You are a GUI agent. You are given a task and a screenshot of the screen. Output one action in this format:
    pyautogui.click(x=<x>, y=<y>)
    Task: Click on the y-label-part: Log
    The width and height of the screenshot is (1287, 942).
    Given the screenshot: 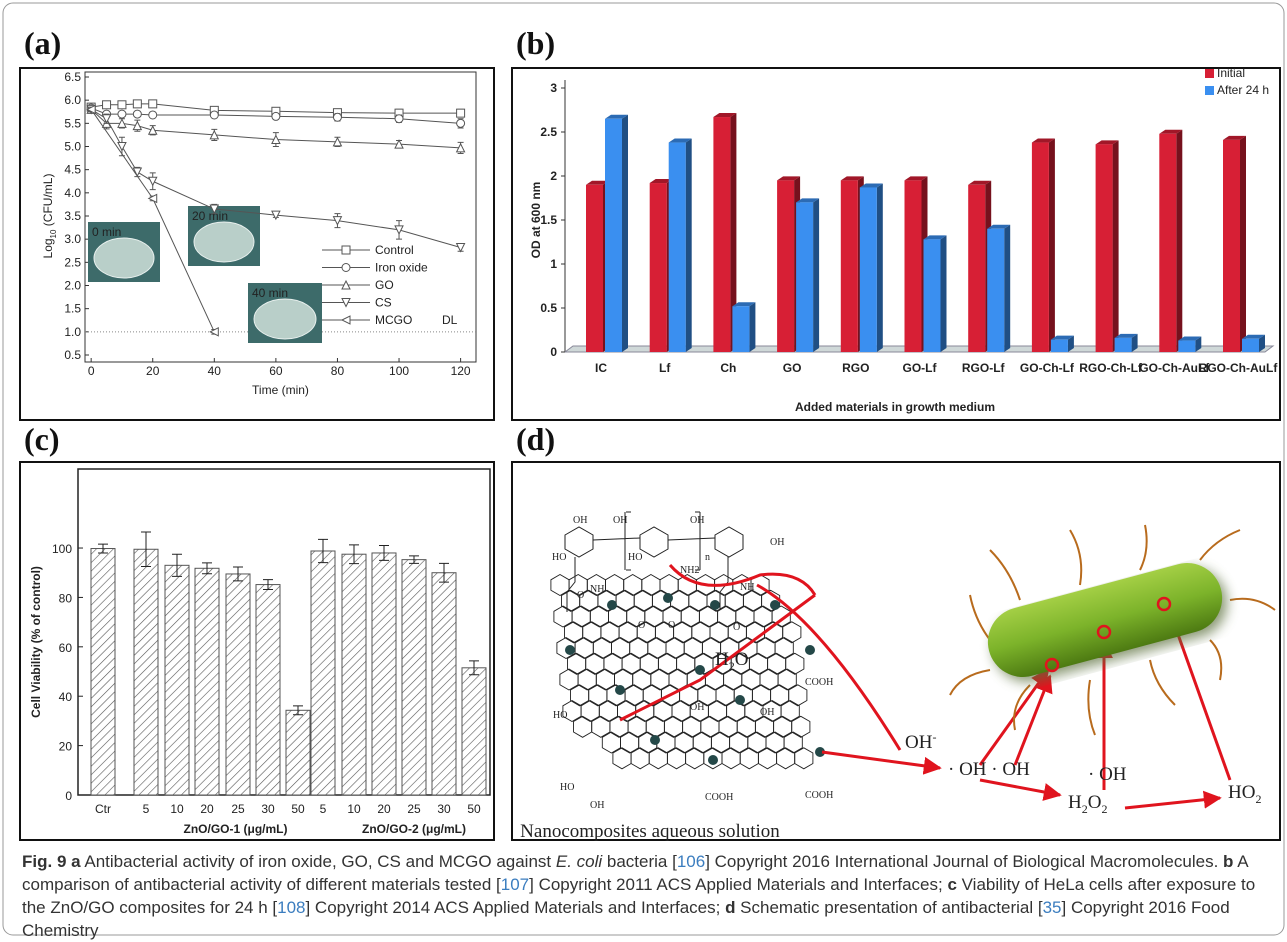 What is the action you would take?
    pyautogui.click(x=48, y=248)
    